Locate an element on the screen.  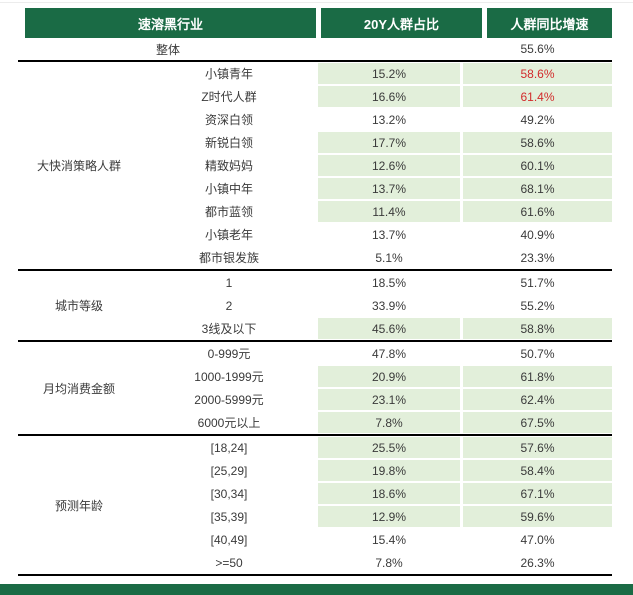
table-row: 小镇青年 15.2% 58.6% is located at coordinates (376, 73).